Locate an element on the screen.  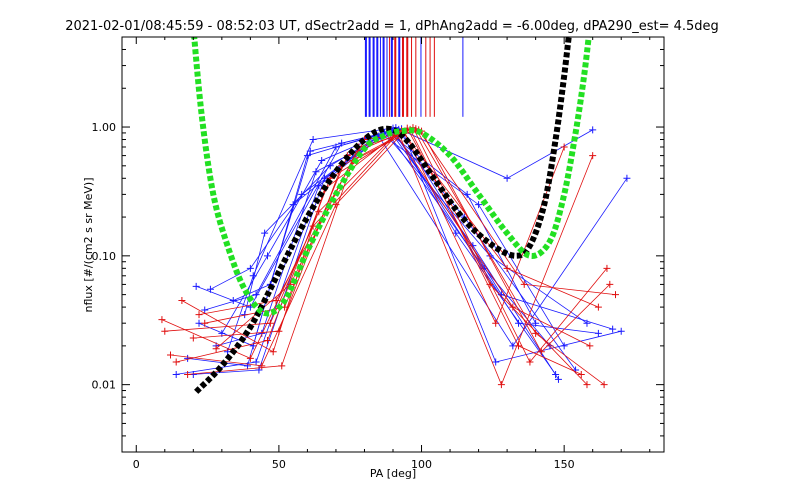
x-tick-label-0: 0 is located at coordinates (136, 464).